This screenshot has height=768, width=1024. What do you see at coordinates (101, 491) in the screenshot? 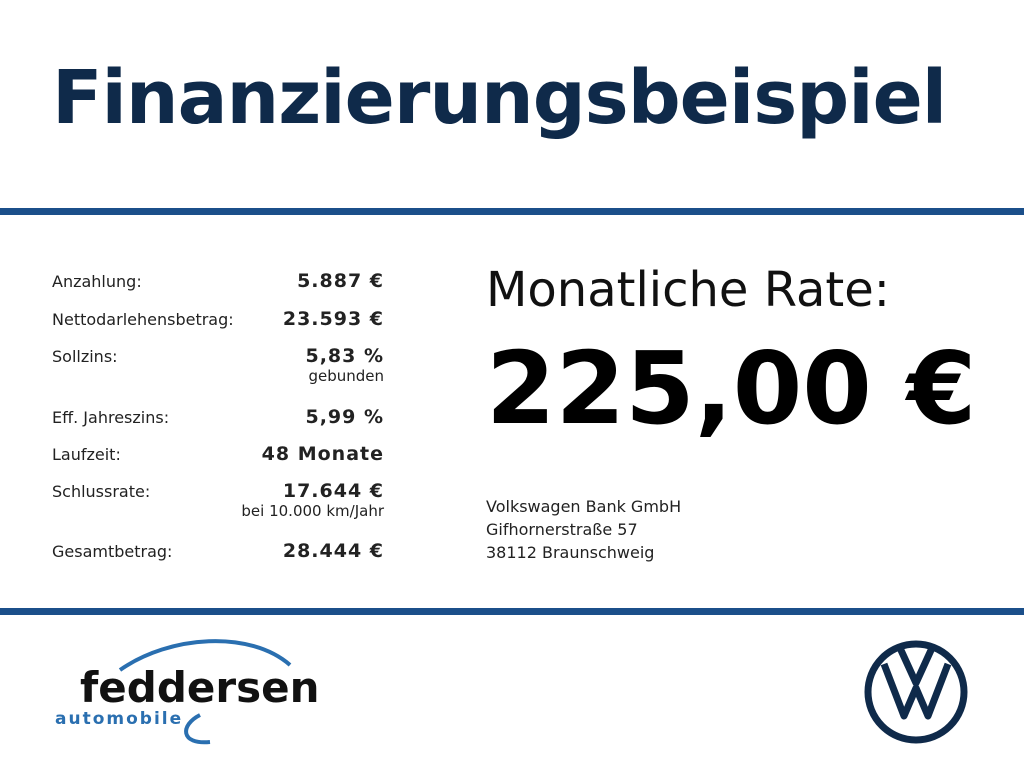
I see `label: Schlussrate:` at bounding box center [101, 491].